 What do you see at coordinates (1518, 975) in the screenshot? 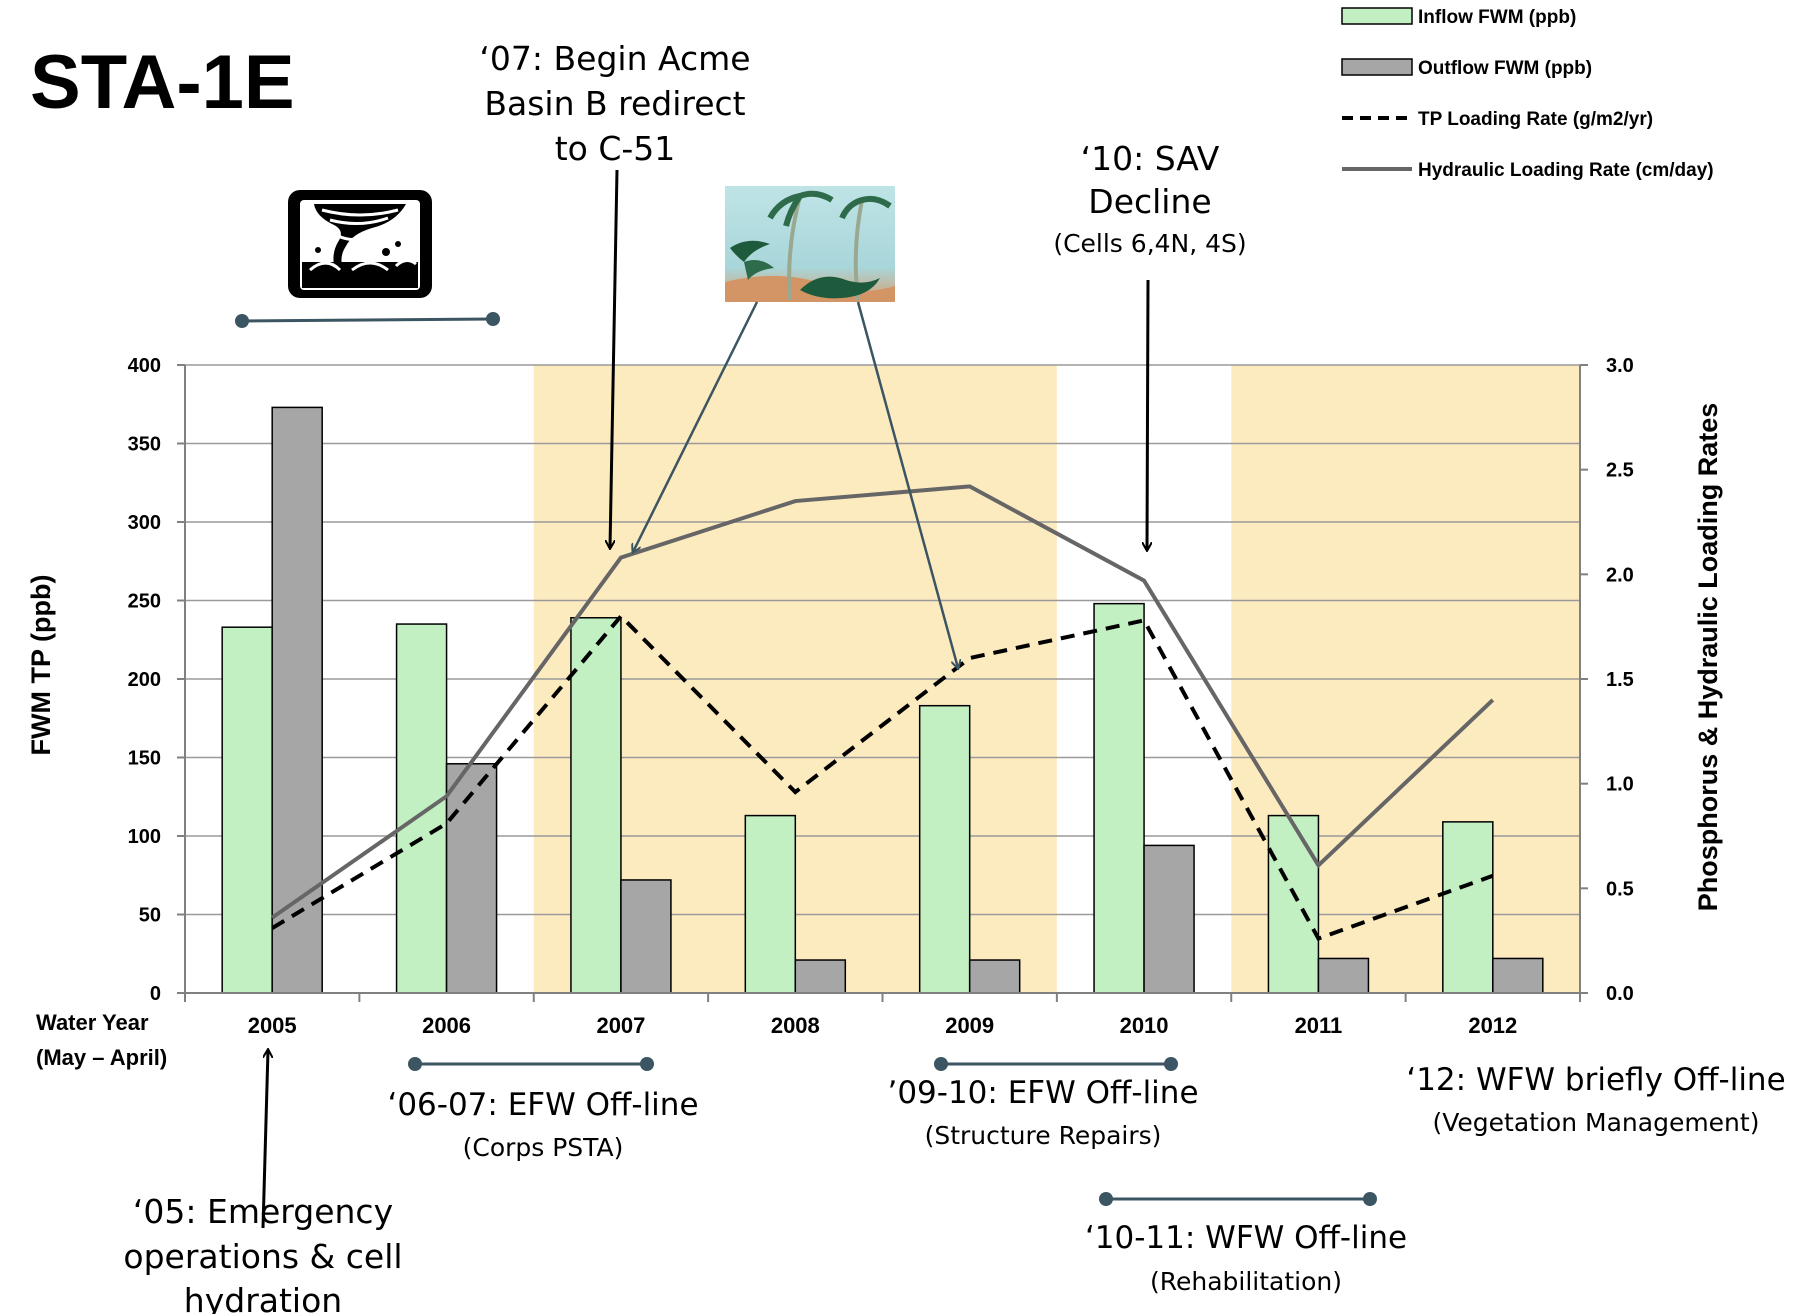
I see `bar-outflow-2012` at bounding box center [1518, 975].